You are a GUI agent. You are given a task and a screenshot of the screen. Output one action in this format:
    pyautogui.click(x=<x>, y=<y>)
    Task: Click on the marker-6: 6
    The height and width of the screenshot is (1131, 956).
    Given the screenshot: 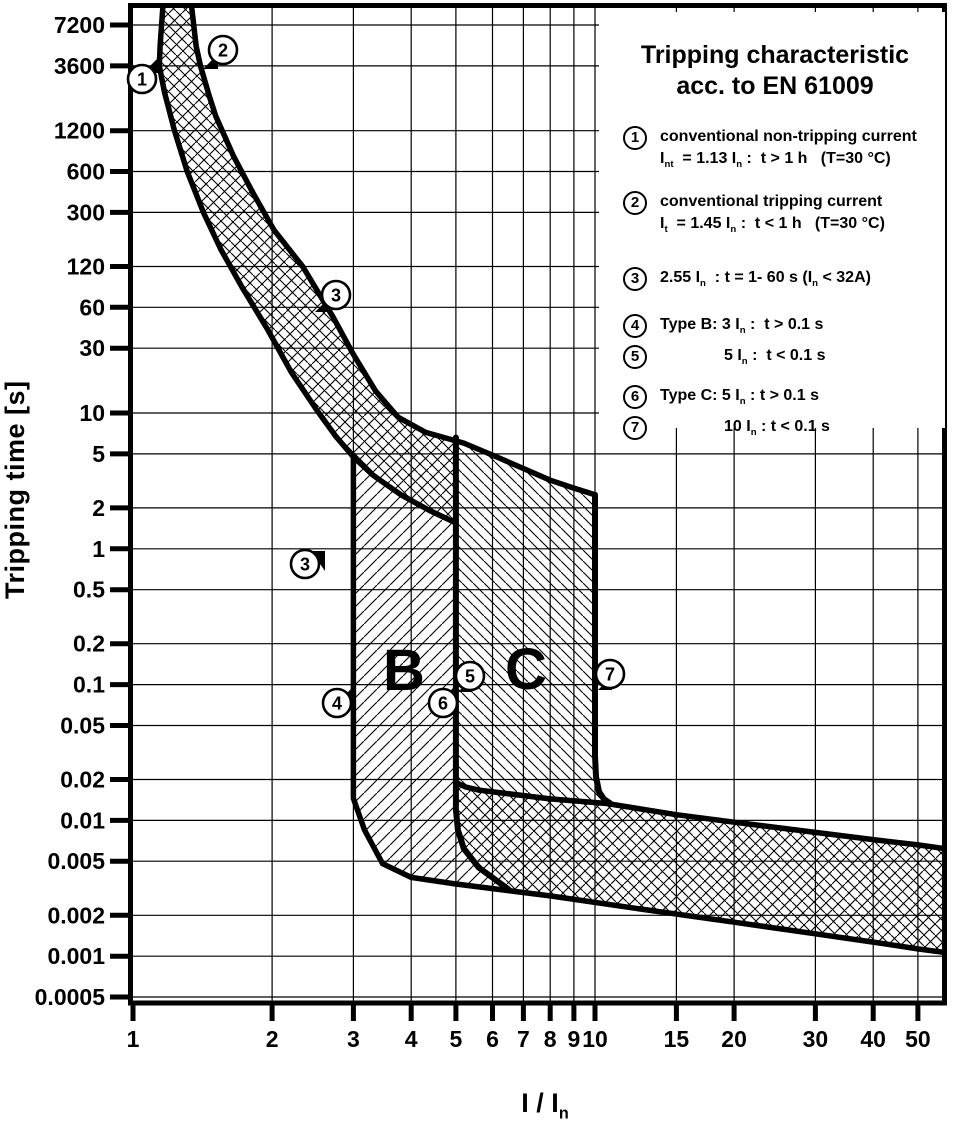 What is the action you would take?
    pyautogui.click(x=443, y=703)
    